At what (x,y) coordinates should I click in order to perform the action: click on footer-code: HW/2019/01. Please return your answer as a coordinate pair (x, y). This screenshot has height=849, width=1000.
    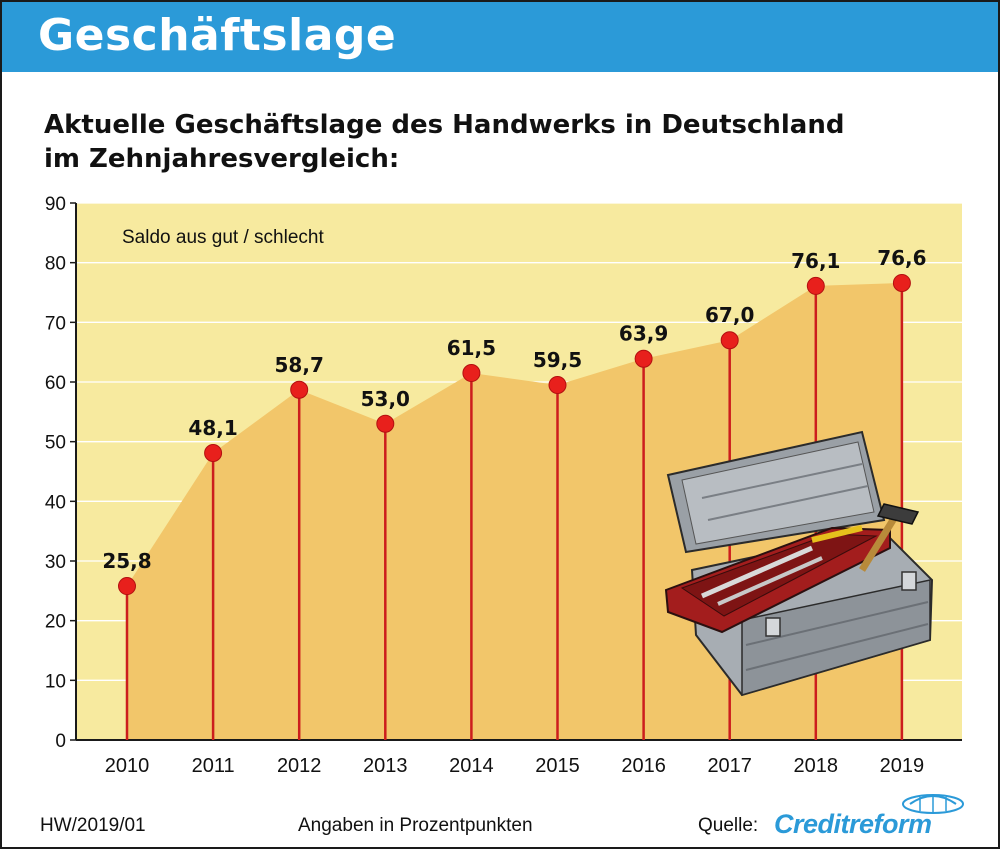
    Looking at the image, I should click on (93, 825).